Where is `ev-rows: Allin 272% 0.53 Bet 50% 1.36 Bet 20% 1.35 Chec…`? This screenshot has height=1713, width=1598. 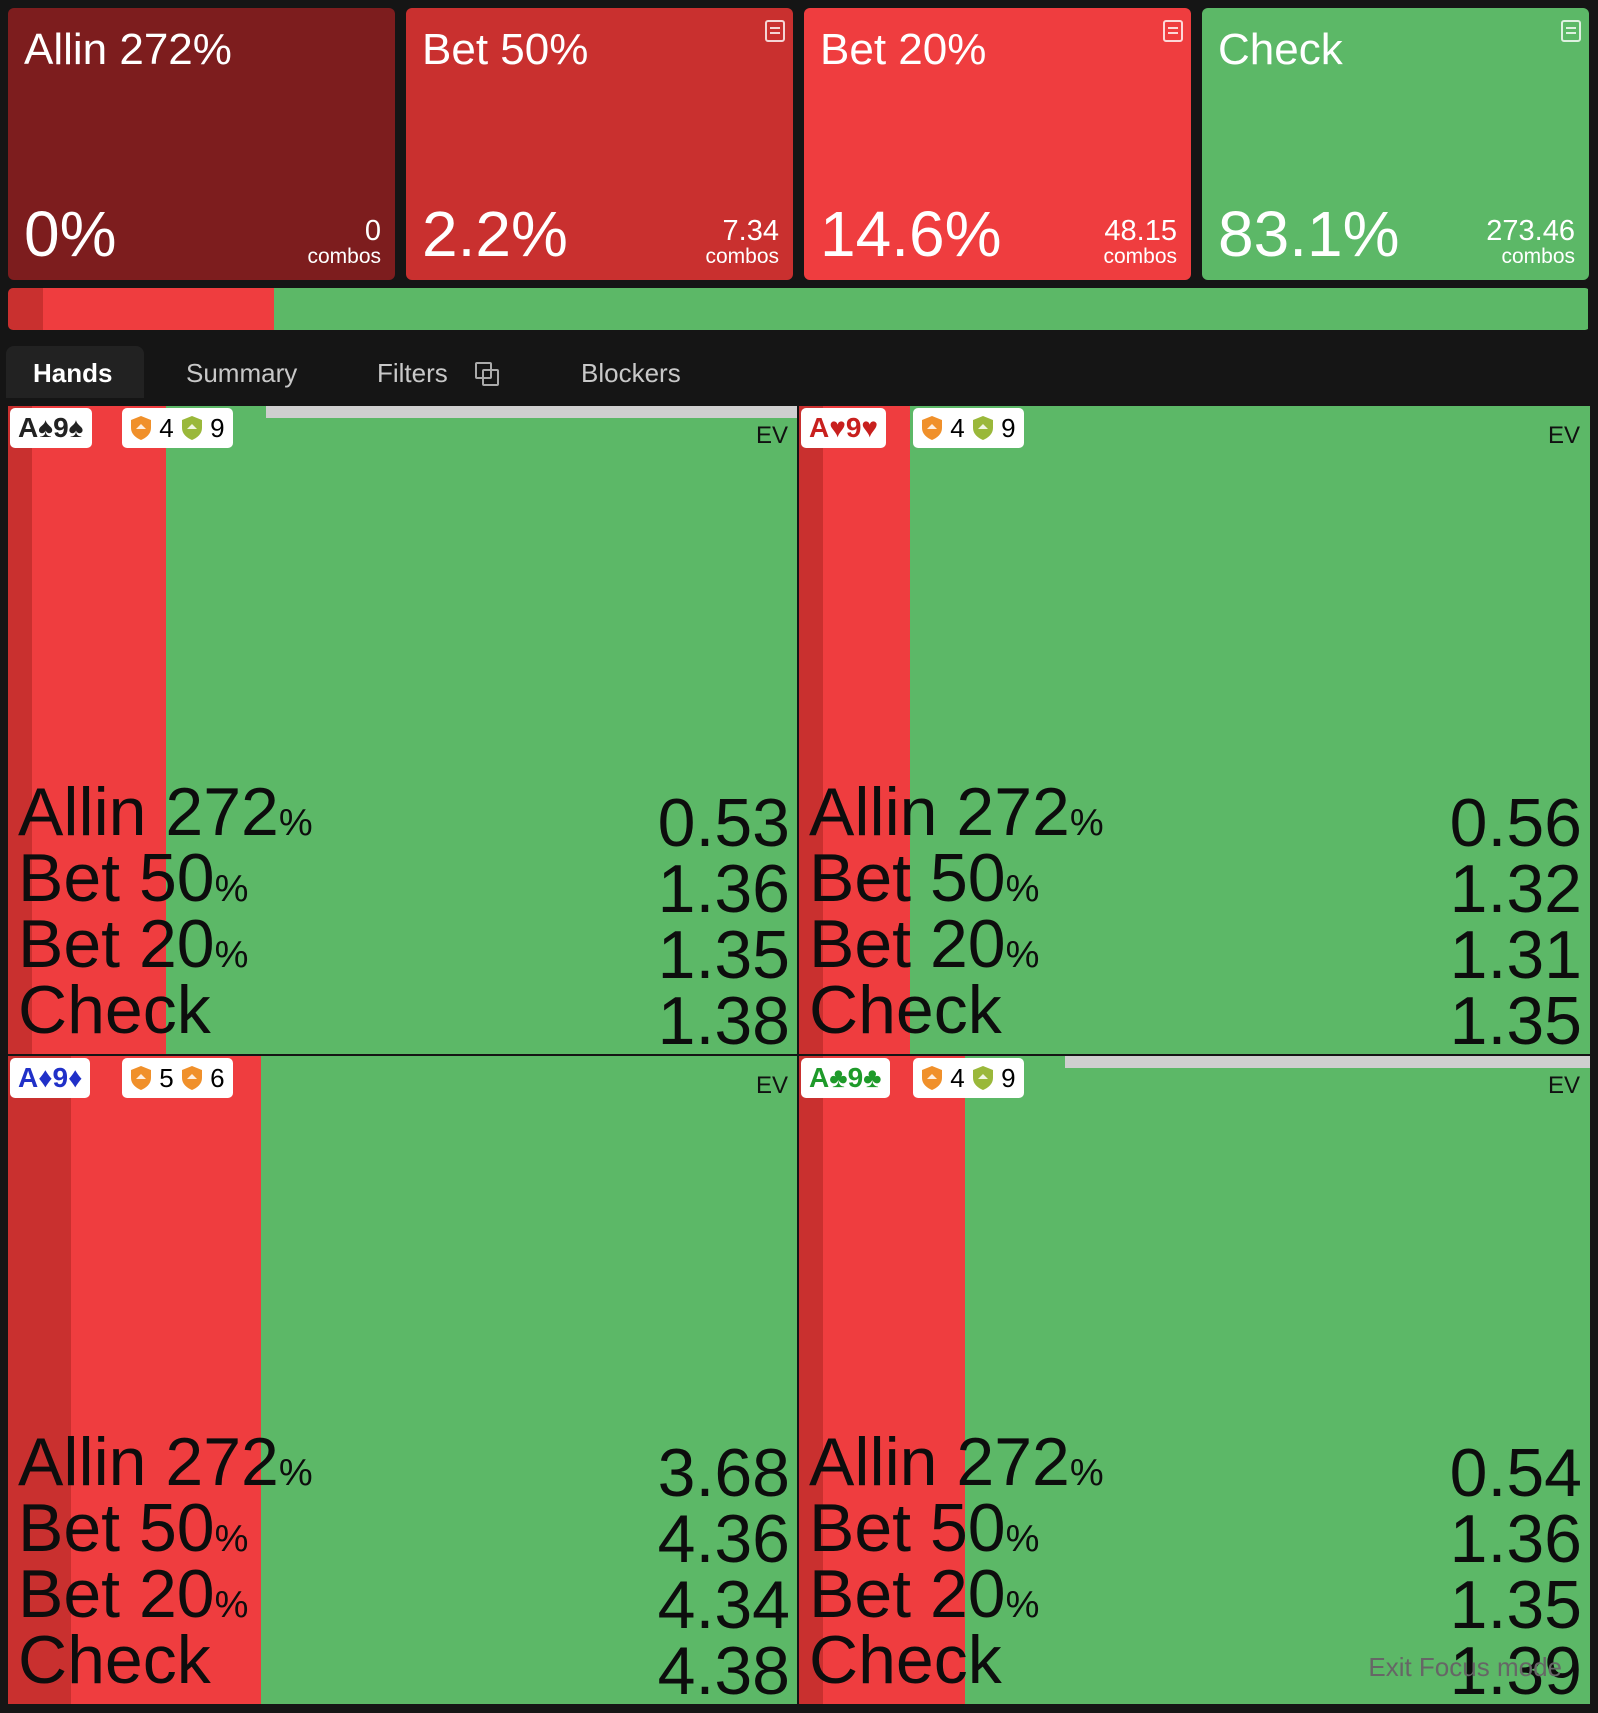 ev-rows: Allin 272% 0.53 Bet 50% 1.36 Bet 20% 1.35 Chec… is located at coordinates (404, 916).